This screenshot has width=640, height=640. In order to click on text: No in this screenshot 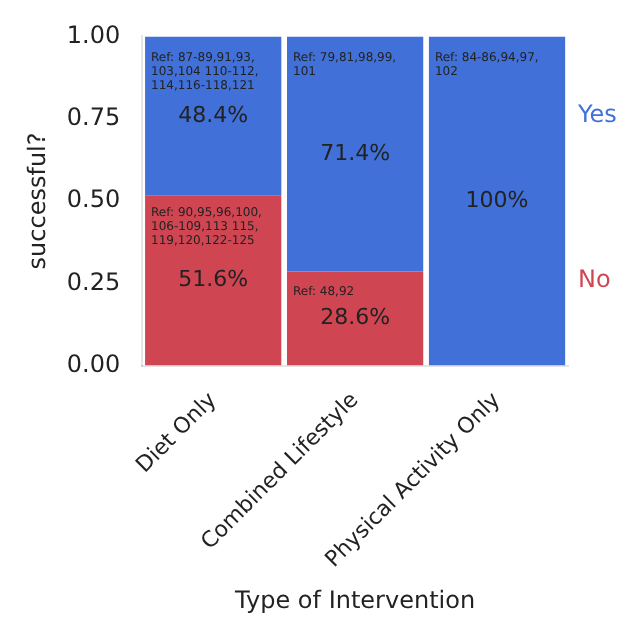, I will do `click(594, 278)`.